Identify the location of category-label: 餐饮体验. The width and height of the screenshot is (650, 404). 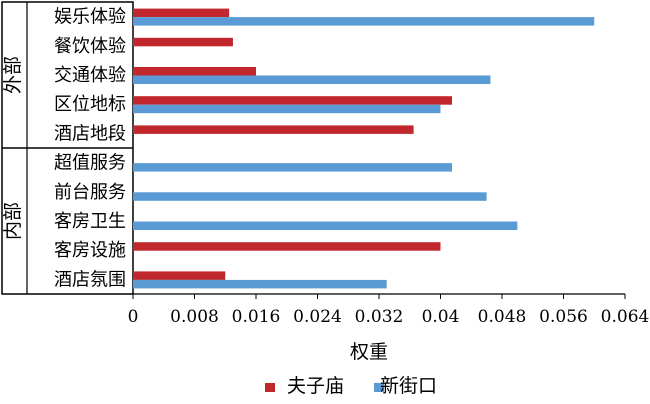
(90, 46).